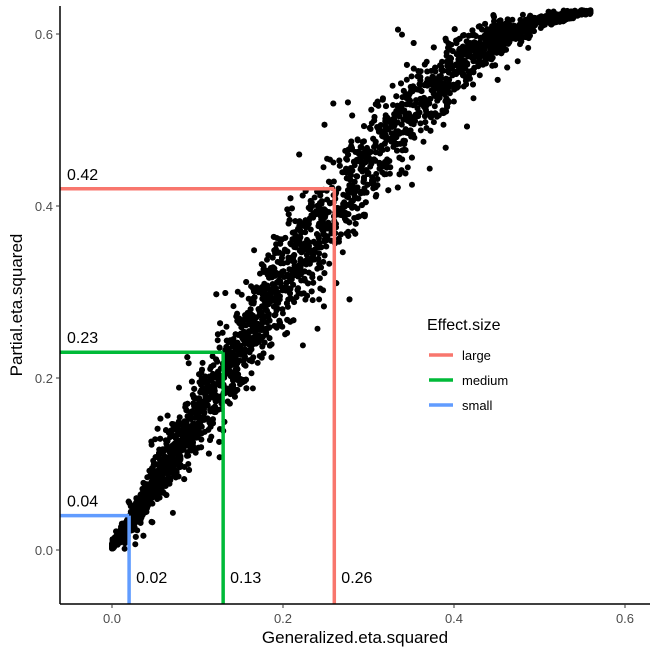 The width and height of the screenshot is (655, 655). I want to click on legend-label-small: small, so click(477, 405).